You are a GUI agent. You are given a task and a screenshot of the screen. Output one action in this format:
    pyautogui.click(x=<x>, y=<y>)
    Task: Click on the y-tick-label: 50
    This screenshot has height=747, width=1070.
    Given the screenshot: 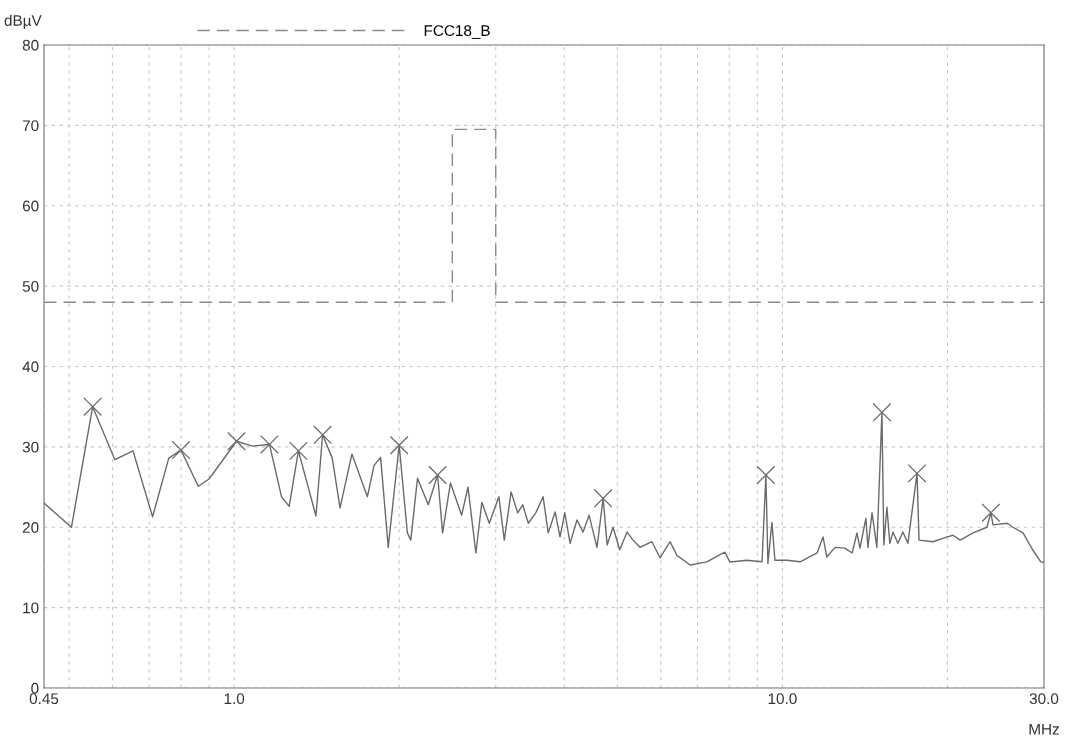 What is the action you would take?
    pyautogui.click(x=30, y=286)
    